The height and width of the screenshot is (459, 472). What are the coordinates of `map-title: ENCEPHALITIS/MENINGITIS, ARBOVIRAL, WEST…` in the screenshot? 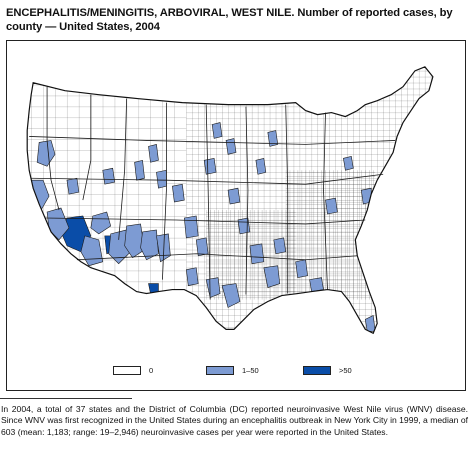 It's located at (229, 20).